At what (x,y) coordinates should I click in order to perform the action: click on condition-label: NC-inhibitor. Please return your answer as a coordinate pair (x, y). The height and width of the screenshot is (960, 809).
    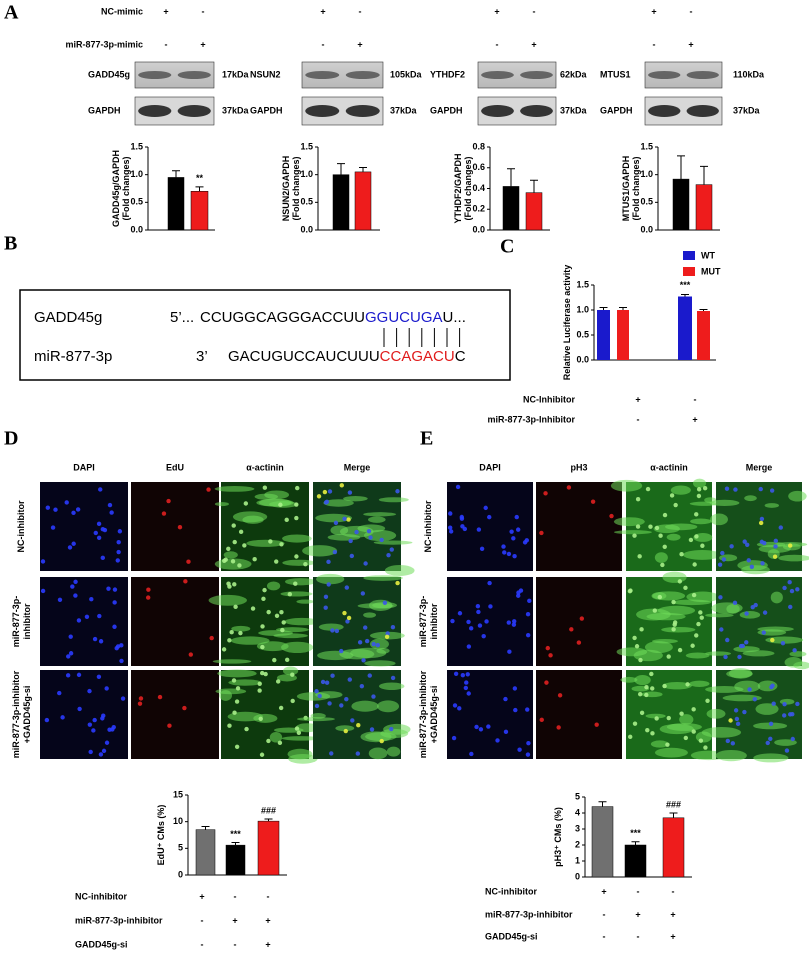
    Looking at the image, I should click on (511, 891).